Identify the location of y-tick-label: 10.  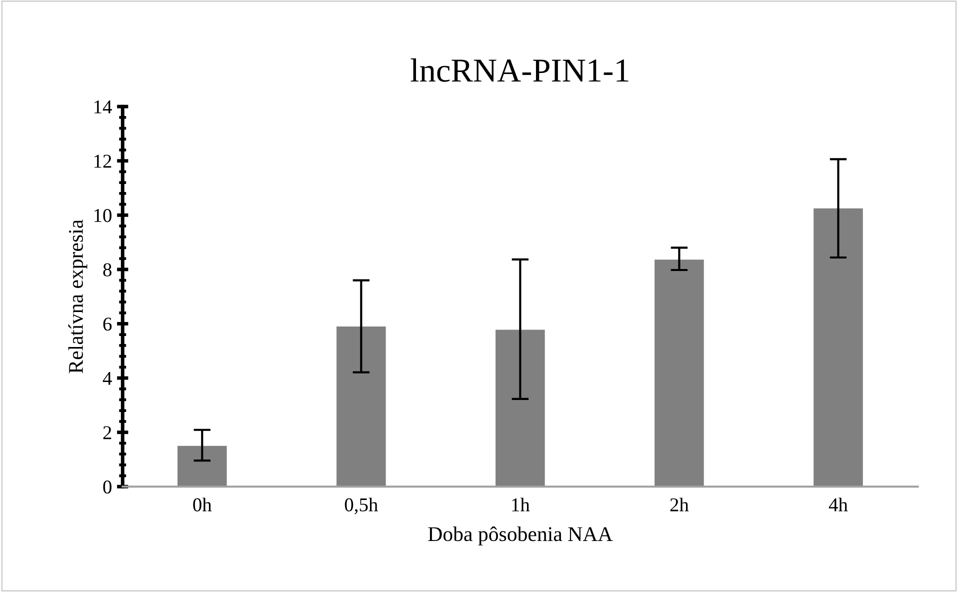
(103, 215).